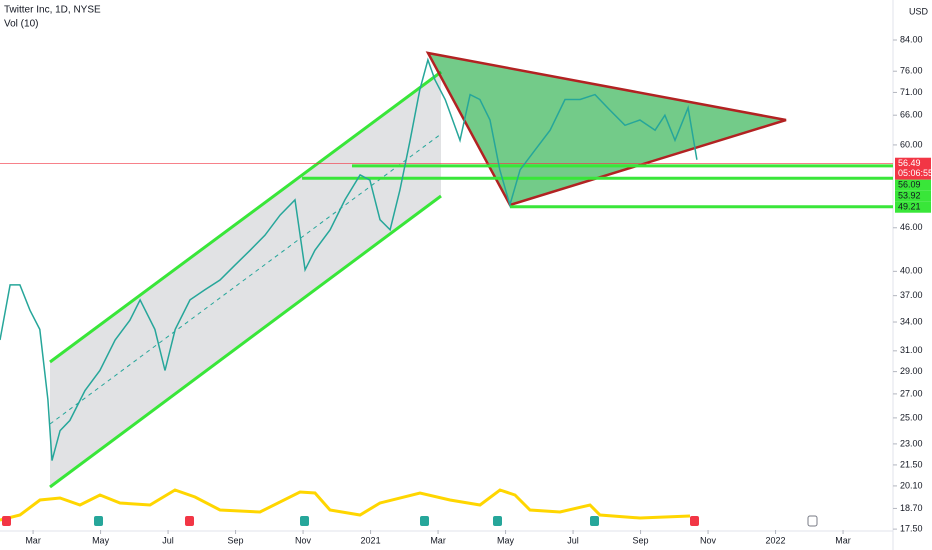  What do you see at coordinates (909, 207) in the screenshot?
I see `level-price-label: 49.21` at bounding box center [909, 207].